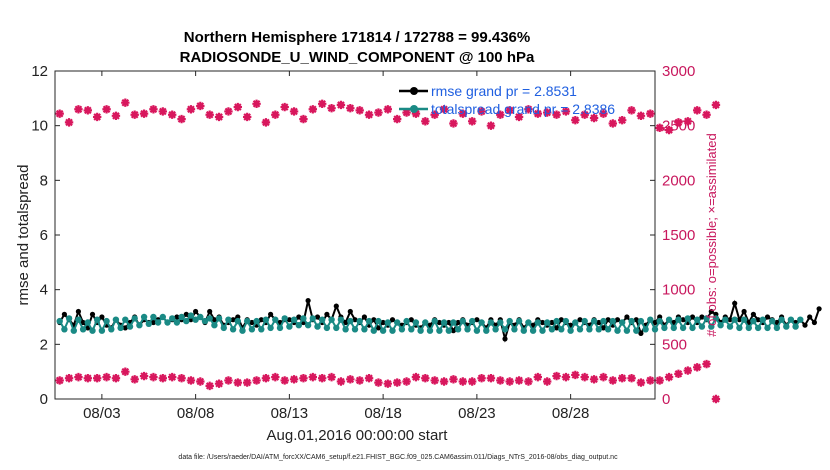 The height and width of the screenshot is (470, 830). Describe the element at coordinates (39, 126) in the screenshot. I see `left-tick-label: 10` at that location.